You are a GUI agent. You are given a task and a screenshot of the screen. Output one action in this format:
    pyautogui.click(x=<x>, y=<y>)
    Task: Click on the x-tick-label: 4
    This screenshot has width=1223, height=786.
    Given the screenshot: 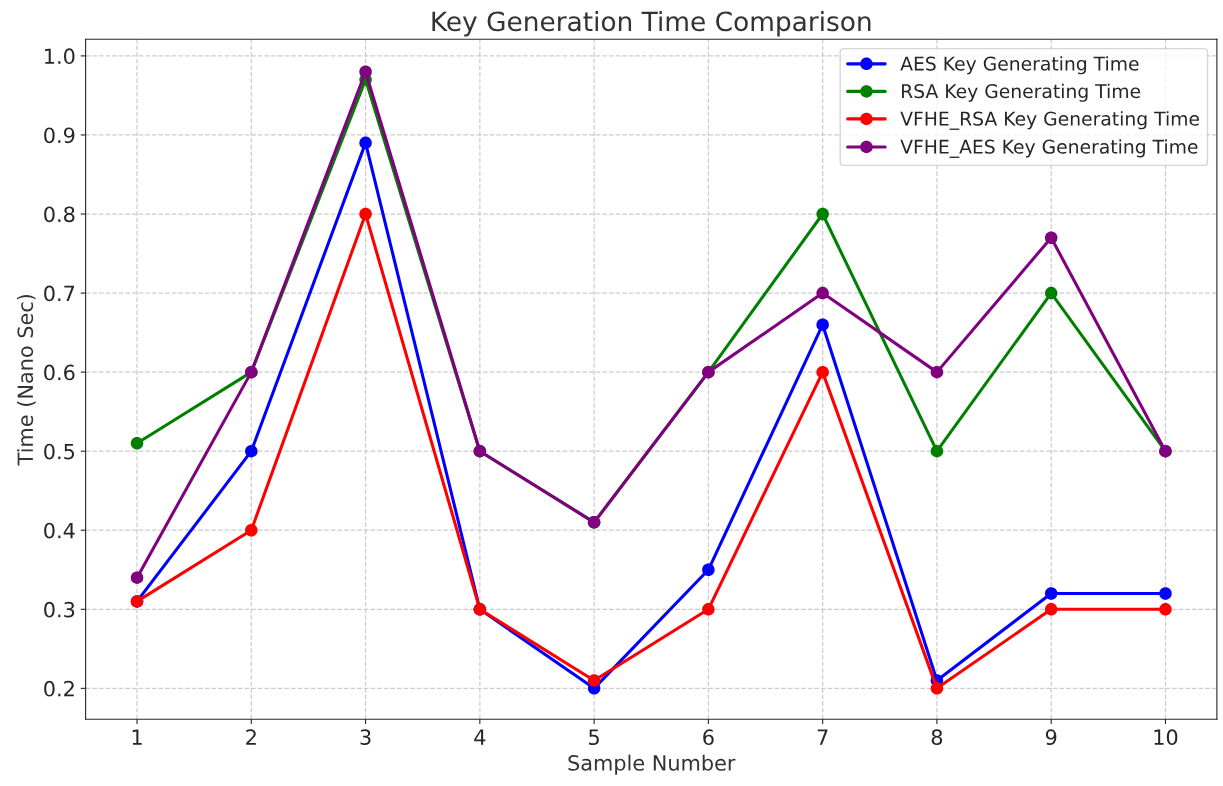 What is the action you would take?
    pyautogui.click(x=480, y=737)
    